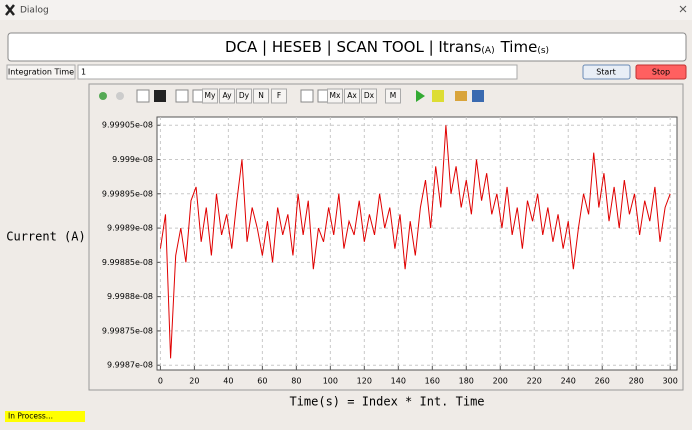  Describe the element at coordinates (543, 51) in the screenshot. I see `header-sub: (s)` at that location.